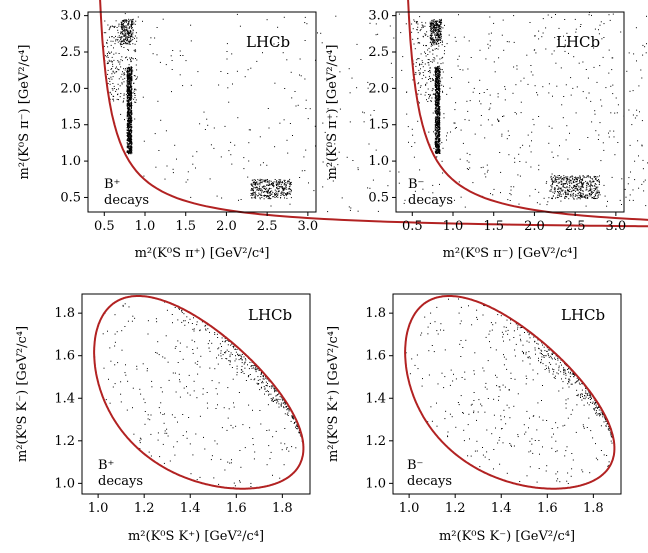 Image resolution: width=648 pixels, height=553 pixels. What do you see at coordinates (104, 226) in the screenshot?
I see `x-tick-label: 0.5` at bounding box center [104, 226].